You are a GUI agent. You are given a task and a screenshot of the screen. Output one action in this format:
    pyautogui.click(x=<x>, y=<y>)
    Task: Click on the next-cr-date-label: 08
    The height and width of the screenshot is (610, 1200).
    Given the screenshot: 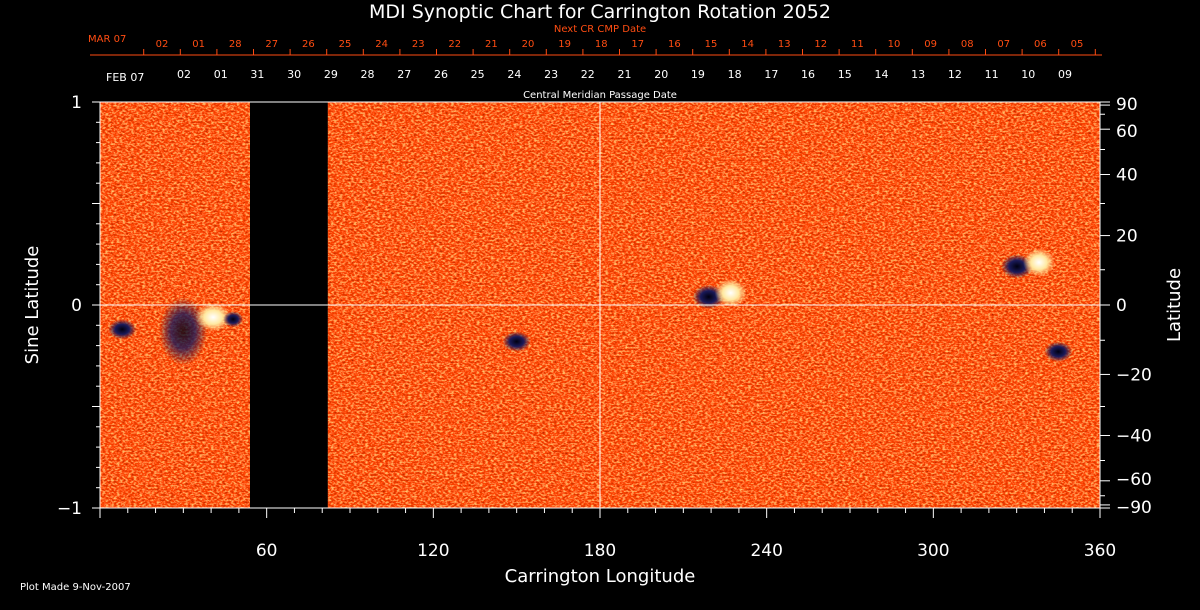 What is the action you would take?
    pyautogui.click(x=967, y=44)
    